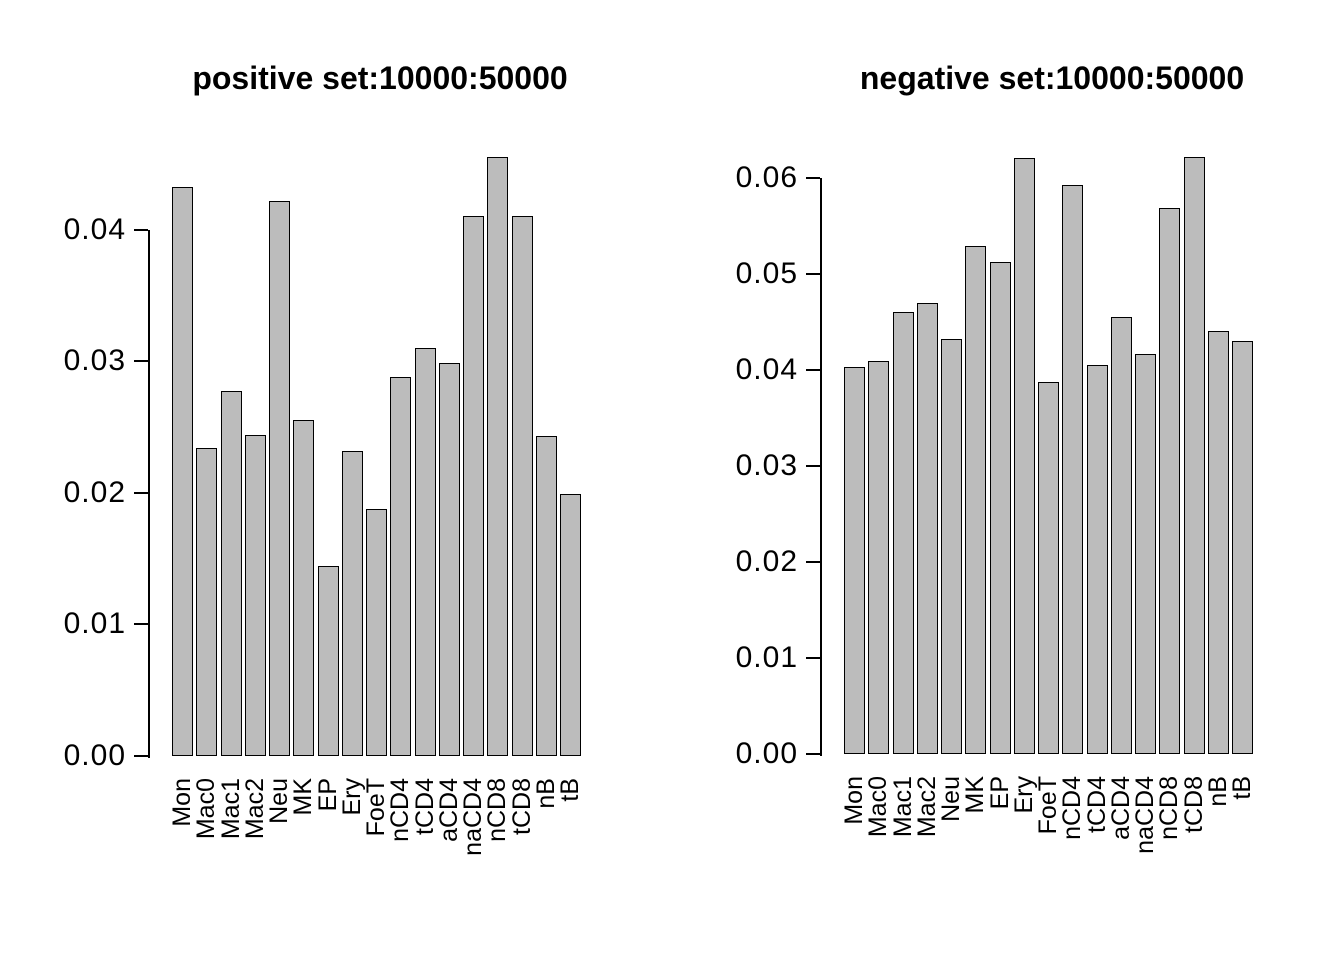  Describe the element at coordinates (766, 177) in the screenshot. I see `y-tick-label: 0.06` at that location.